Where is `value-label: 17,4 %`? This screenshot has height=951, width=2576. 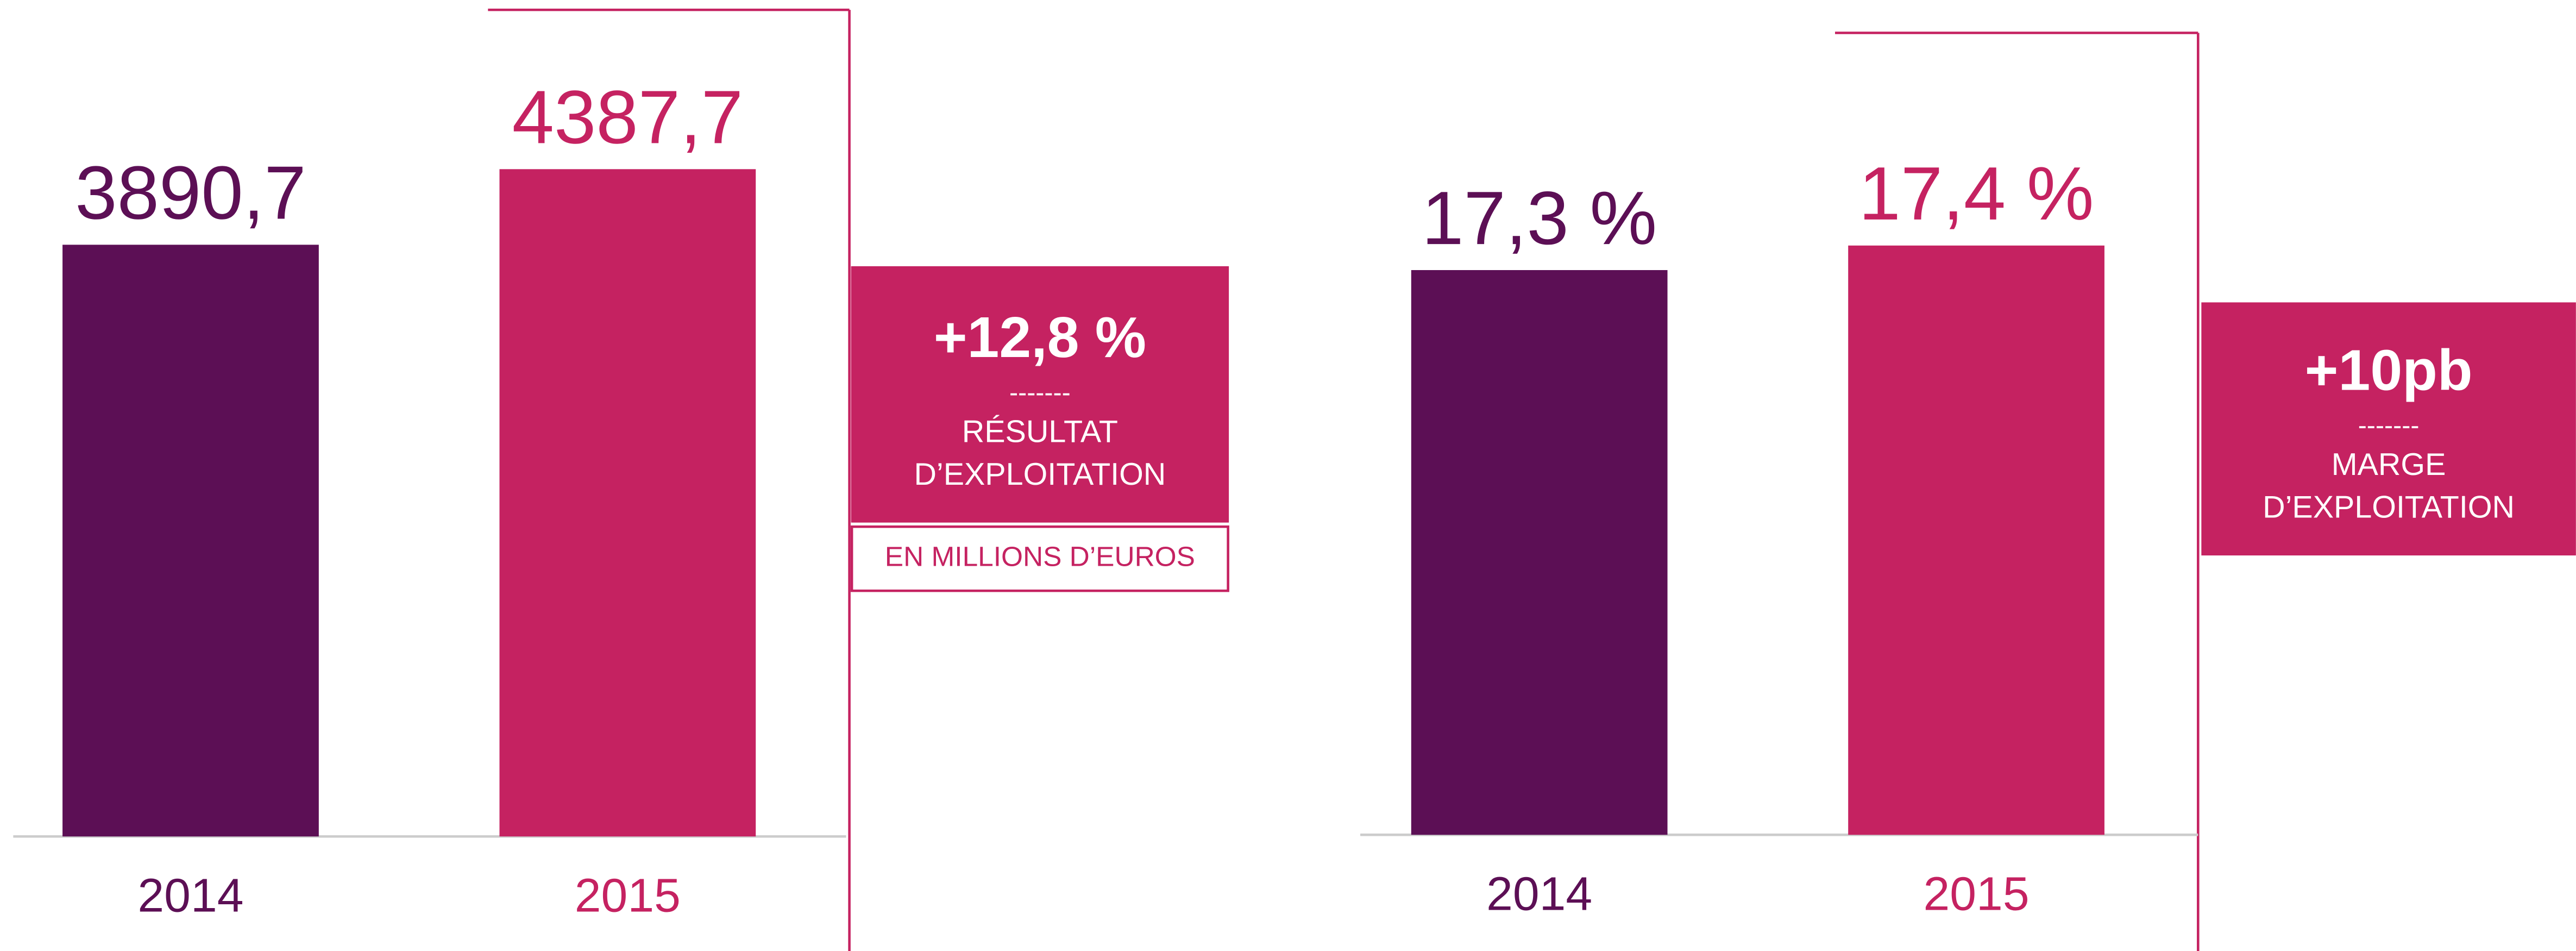
value-label: 17,4 % is located at coordinates (1976, 194).